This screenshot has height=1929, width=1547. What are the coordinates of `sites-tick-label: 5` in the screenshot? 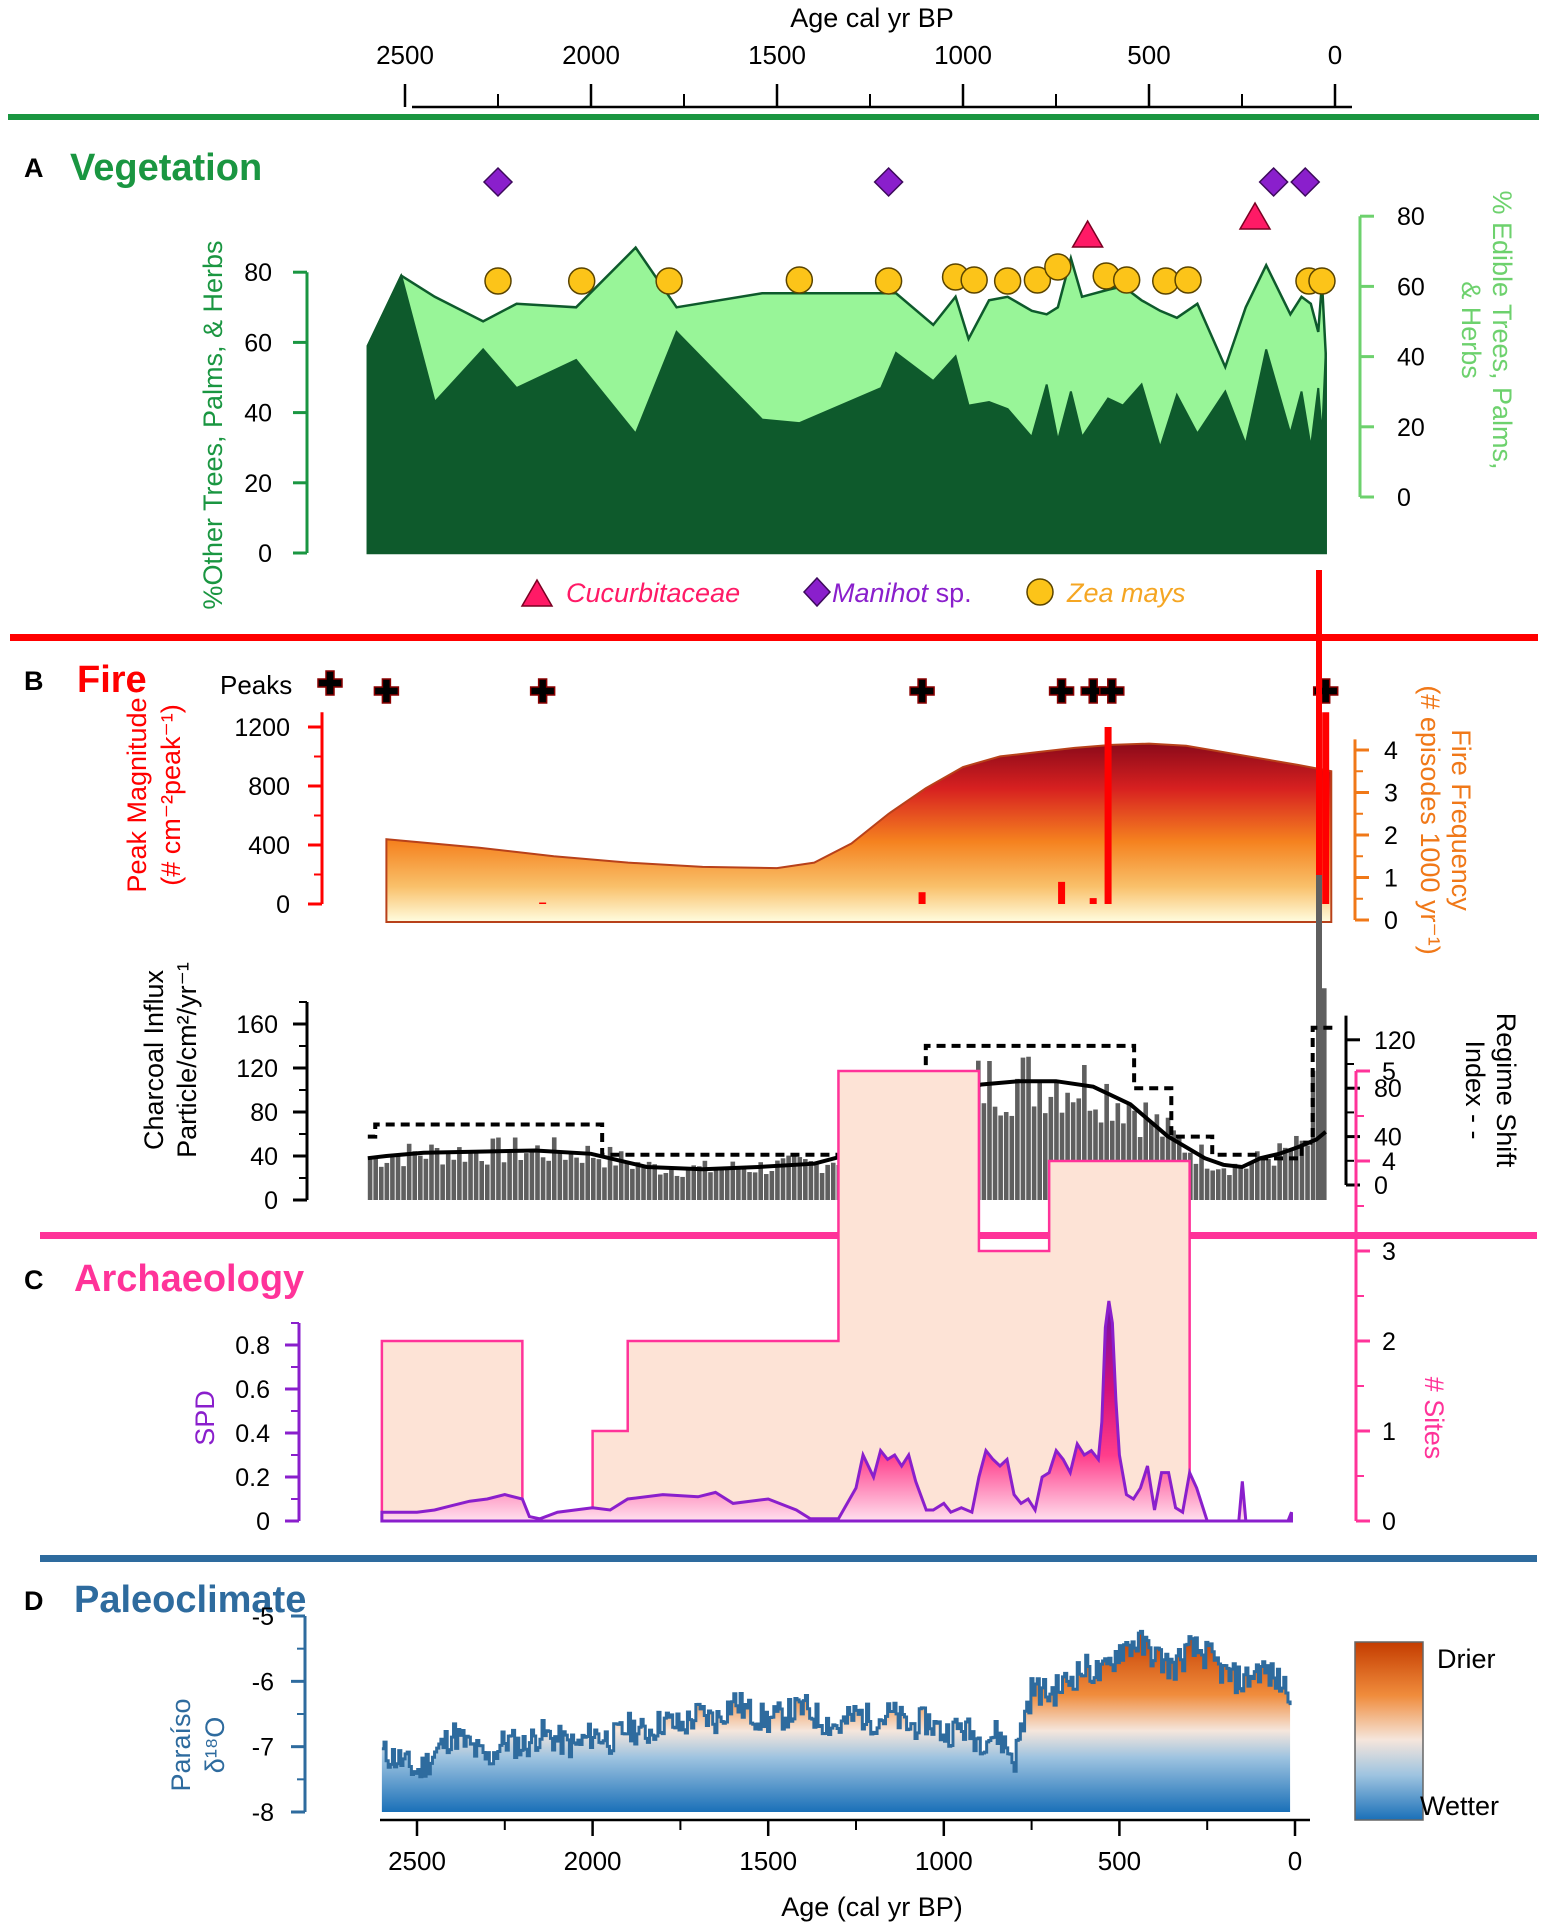 It's located at (1389, 1072).